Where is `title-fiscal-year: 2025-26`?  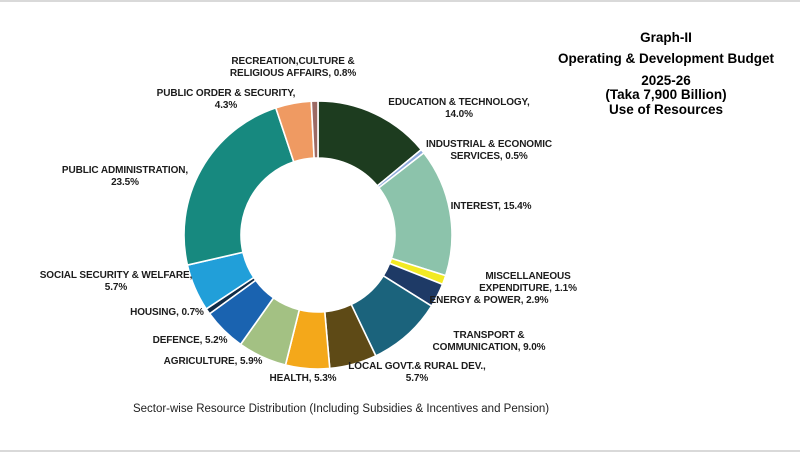
title-fiscal-year: 2025-26 is located at coordinates (666, 80).